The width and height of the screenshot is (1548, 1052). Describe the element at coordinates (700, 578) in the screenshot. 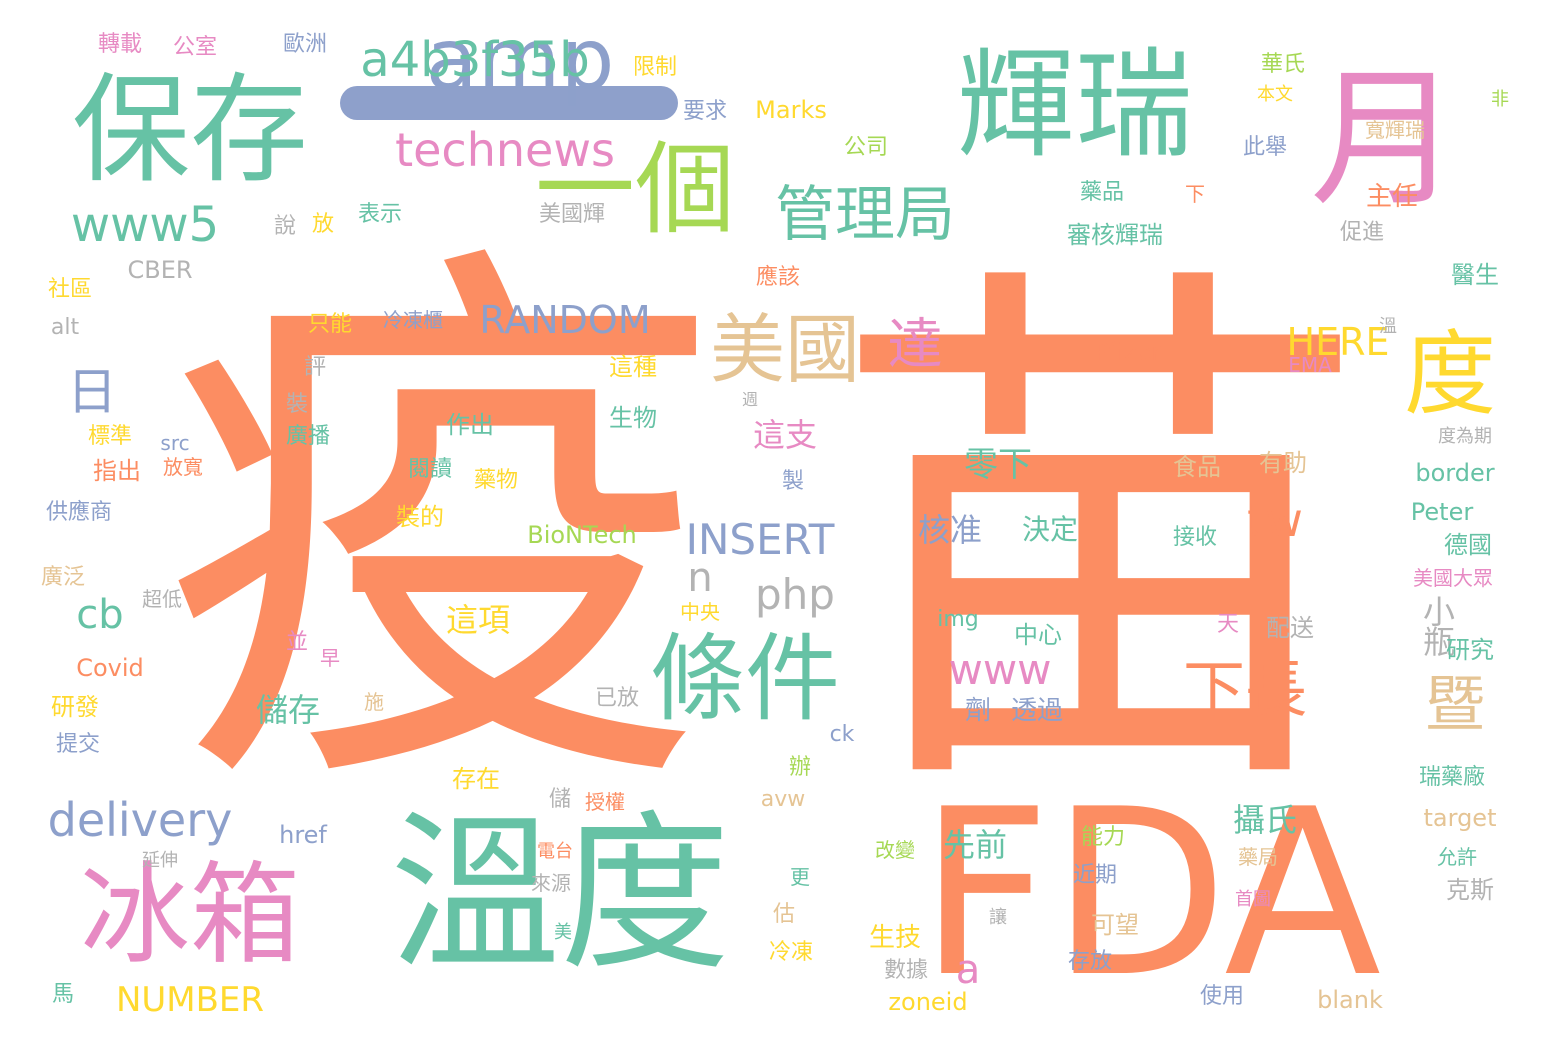

I see `cloud-word: n` at that location.